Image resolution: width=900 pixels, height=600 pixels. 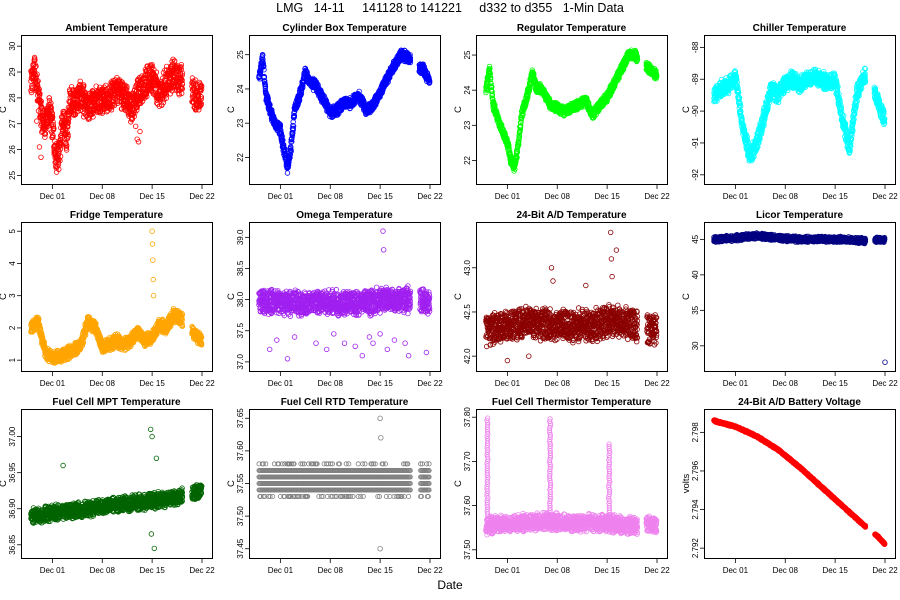 What do you see at coordinates (240, 88) in the screenshot?
I see `y-tick-label: 24` at bounding box center [240, 88].